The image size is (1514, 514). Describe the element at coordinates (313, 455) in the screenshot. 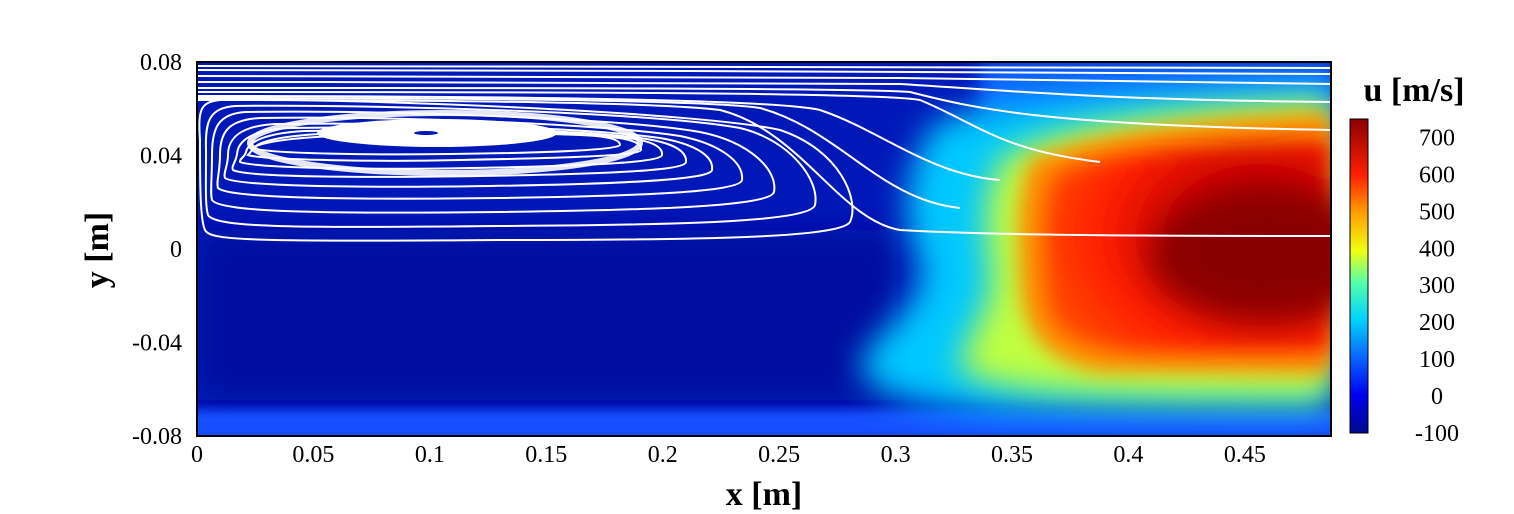

I see `x-tick-label: 0.05` at that location.